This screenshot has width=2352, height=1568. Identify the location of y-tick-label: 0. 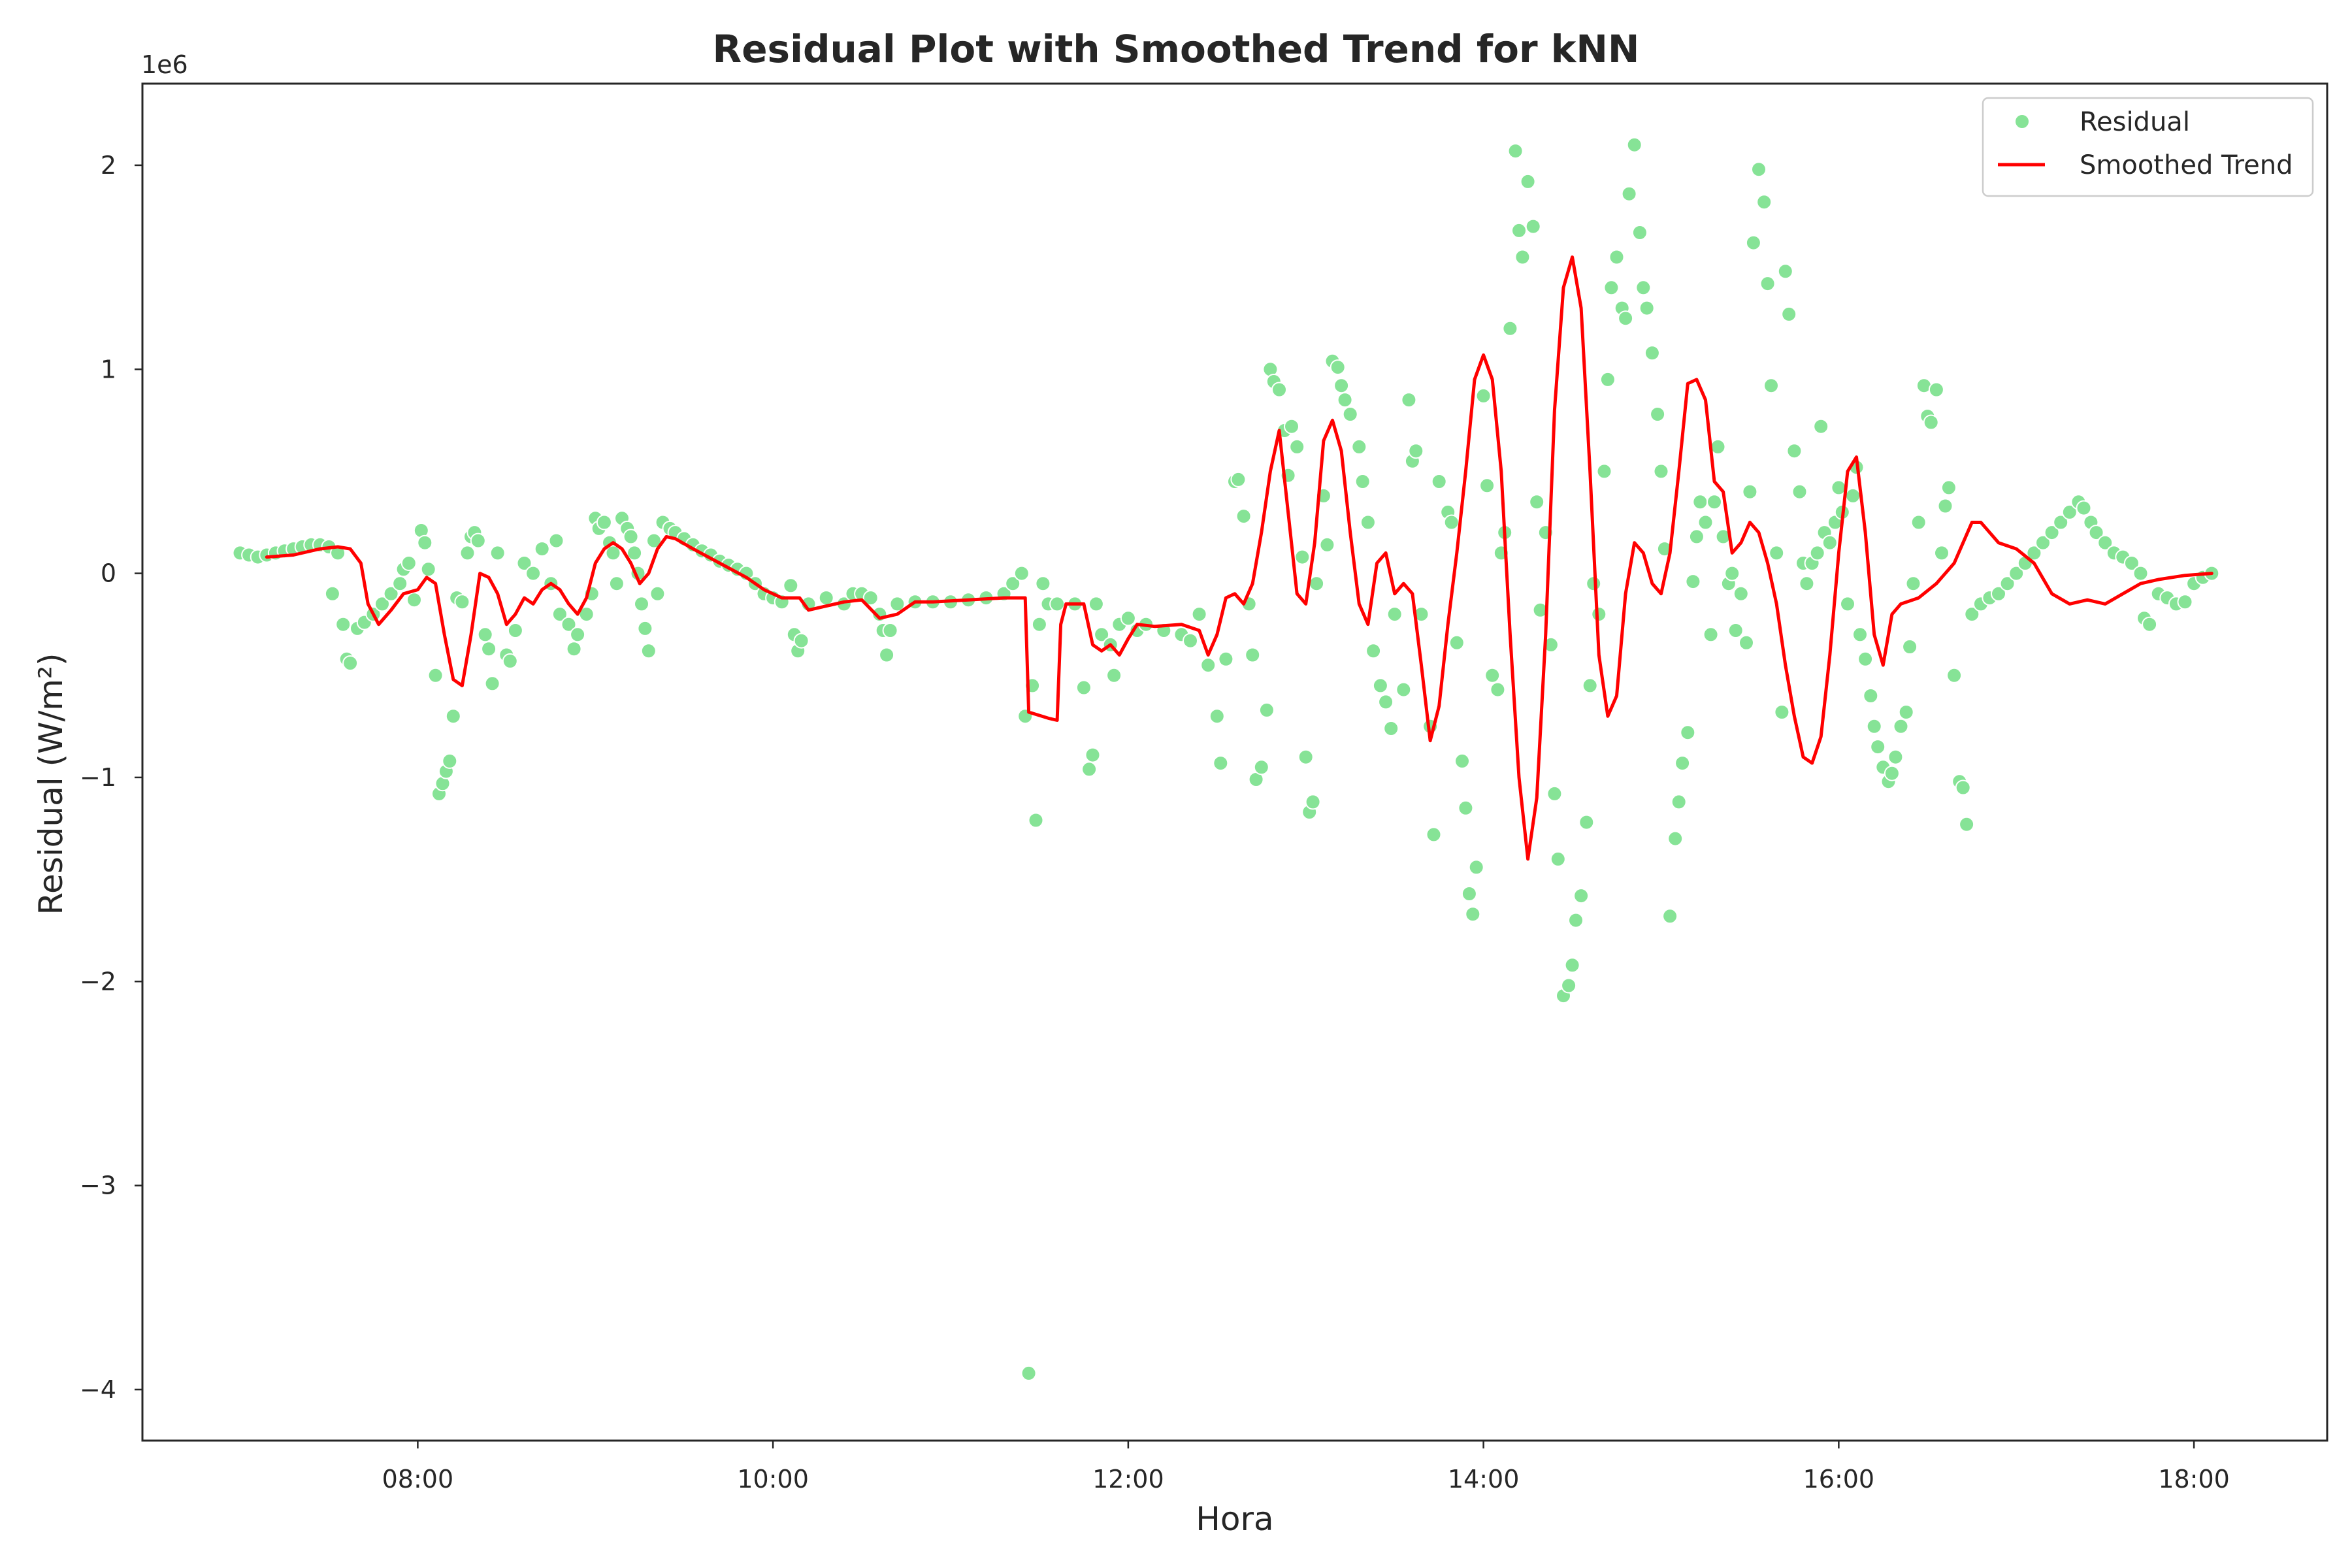
(108, 573).